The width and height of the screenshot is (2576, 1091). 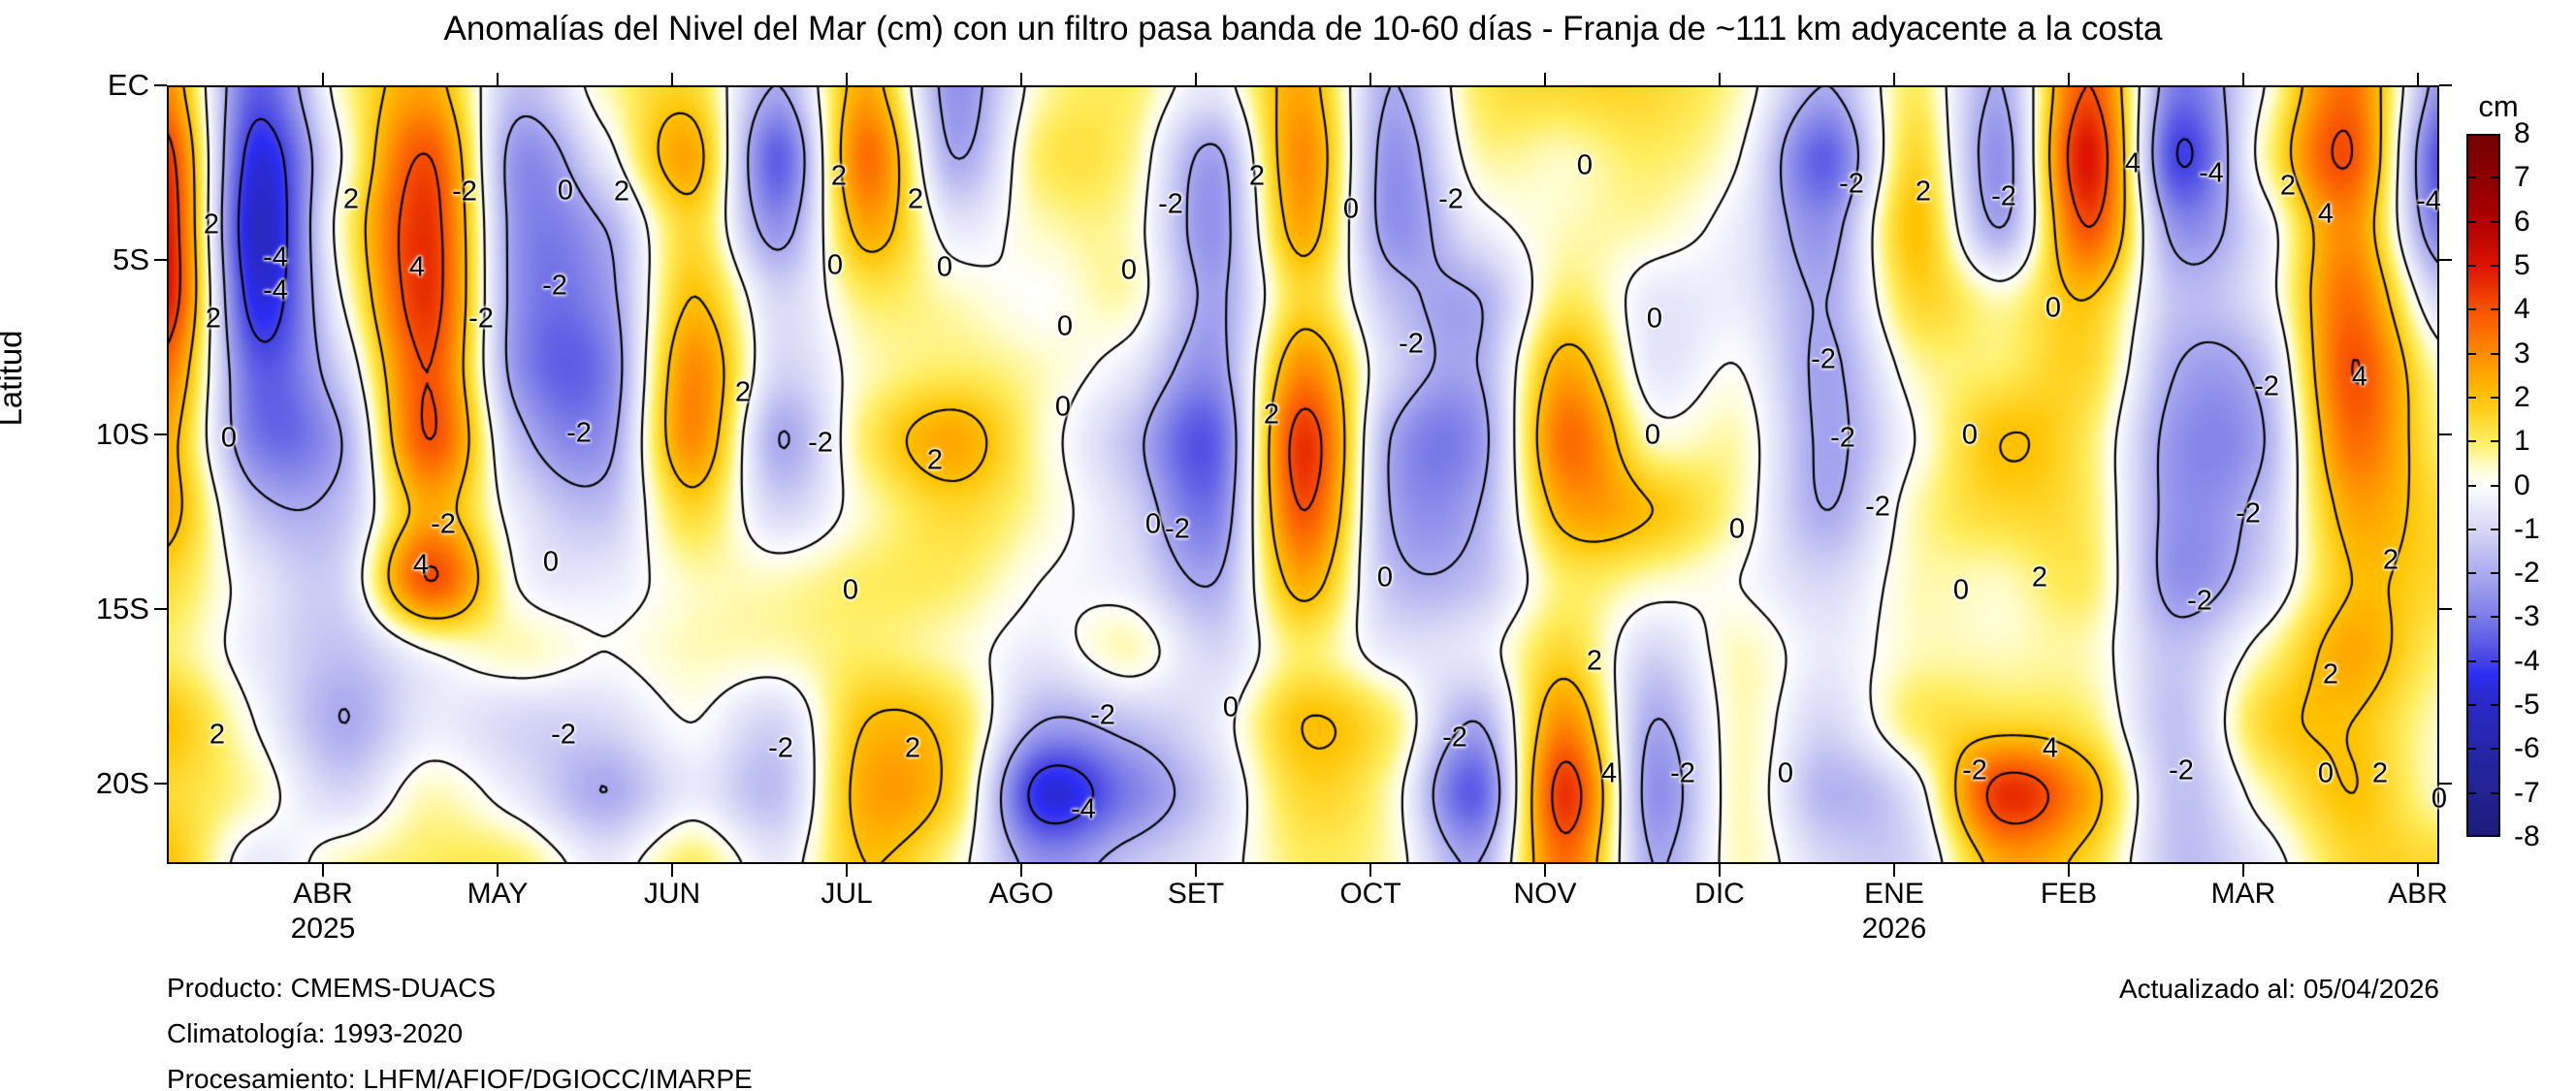 I want to click on colorbar-tick-label: 0, so click(x=2522, y=484).